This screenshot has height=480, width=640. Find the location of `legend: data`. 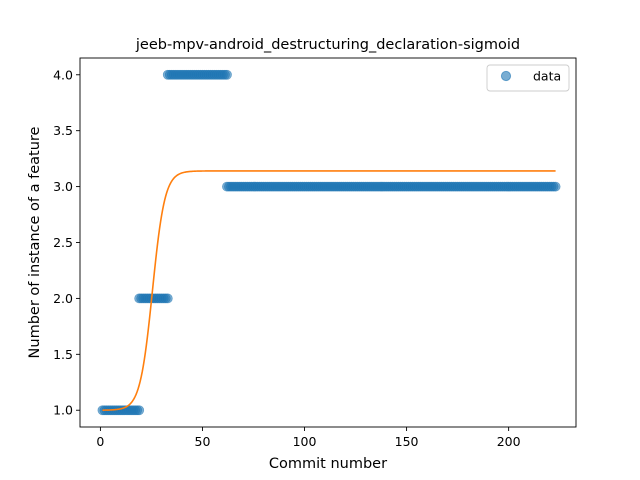

legend: data is located at coordinates (528, 78).